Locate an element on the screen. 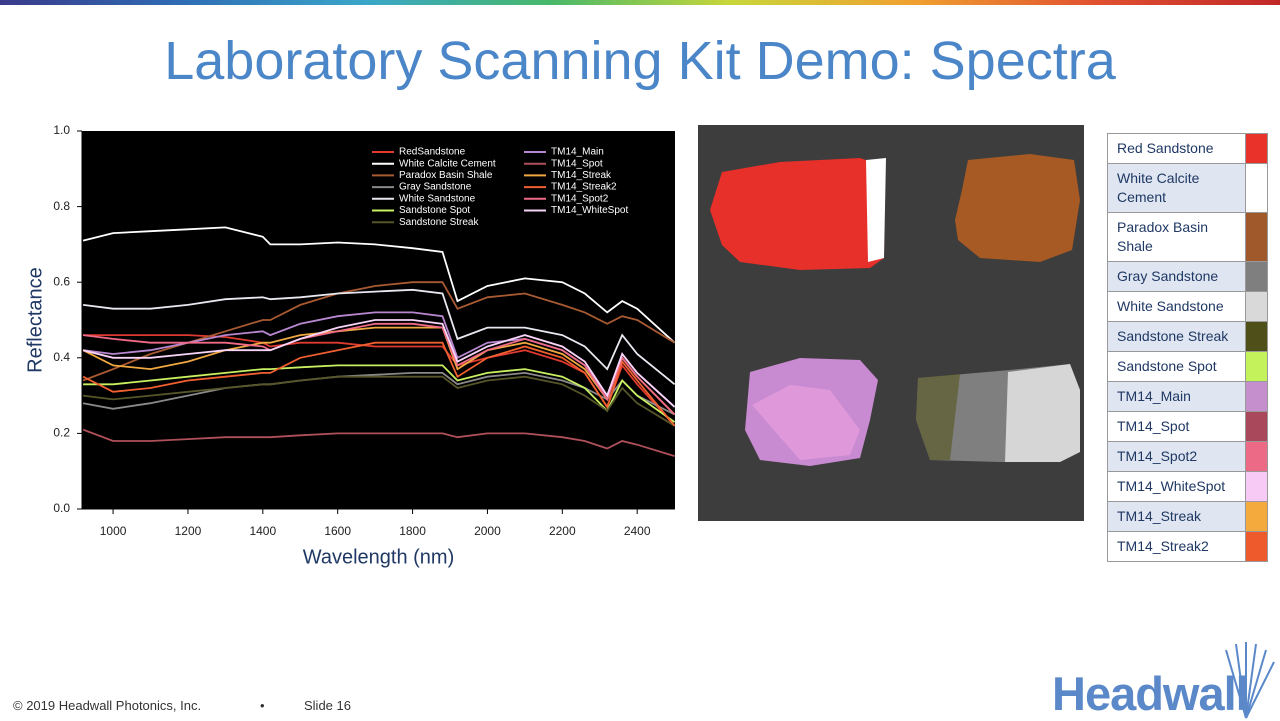 This screenshot has height=721, width=1280. legend-label: Gray Sandstone is located at coordinates (435, 187).